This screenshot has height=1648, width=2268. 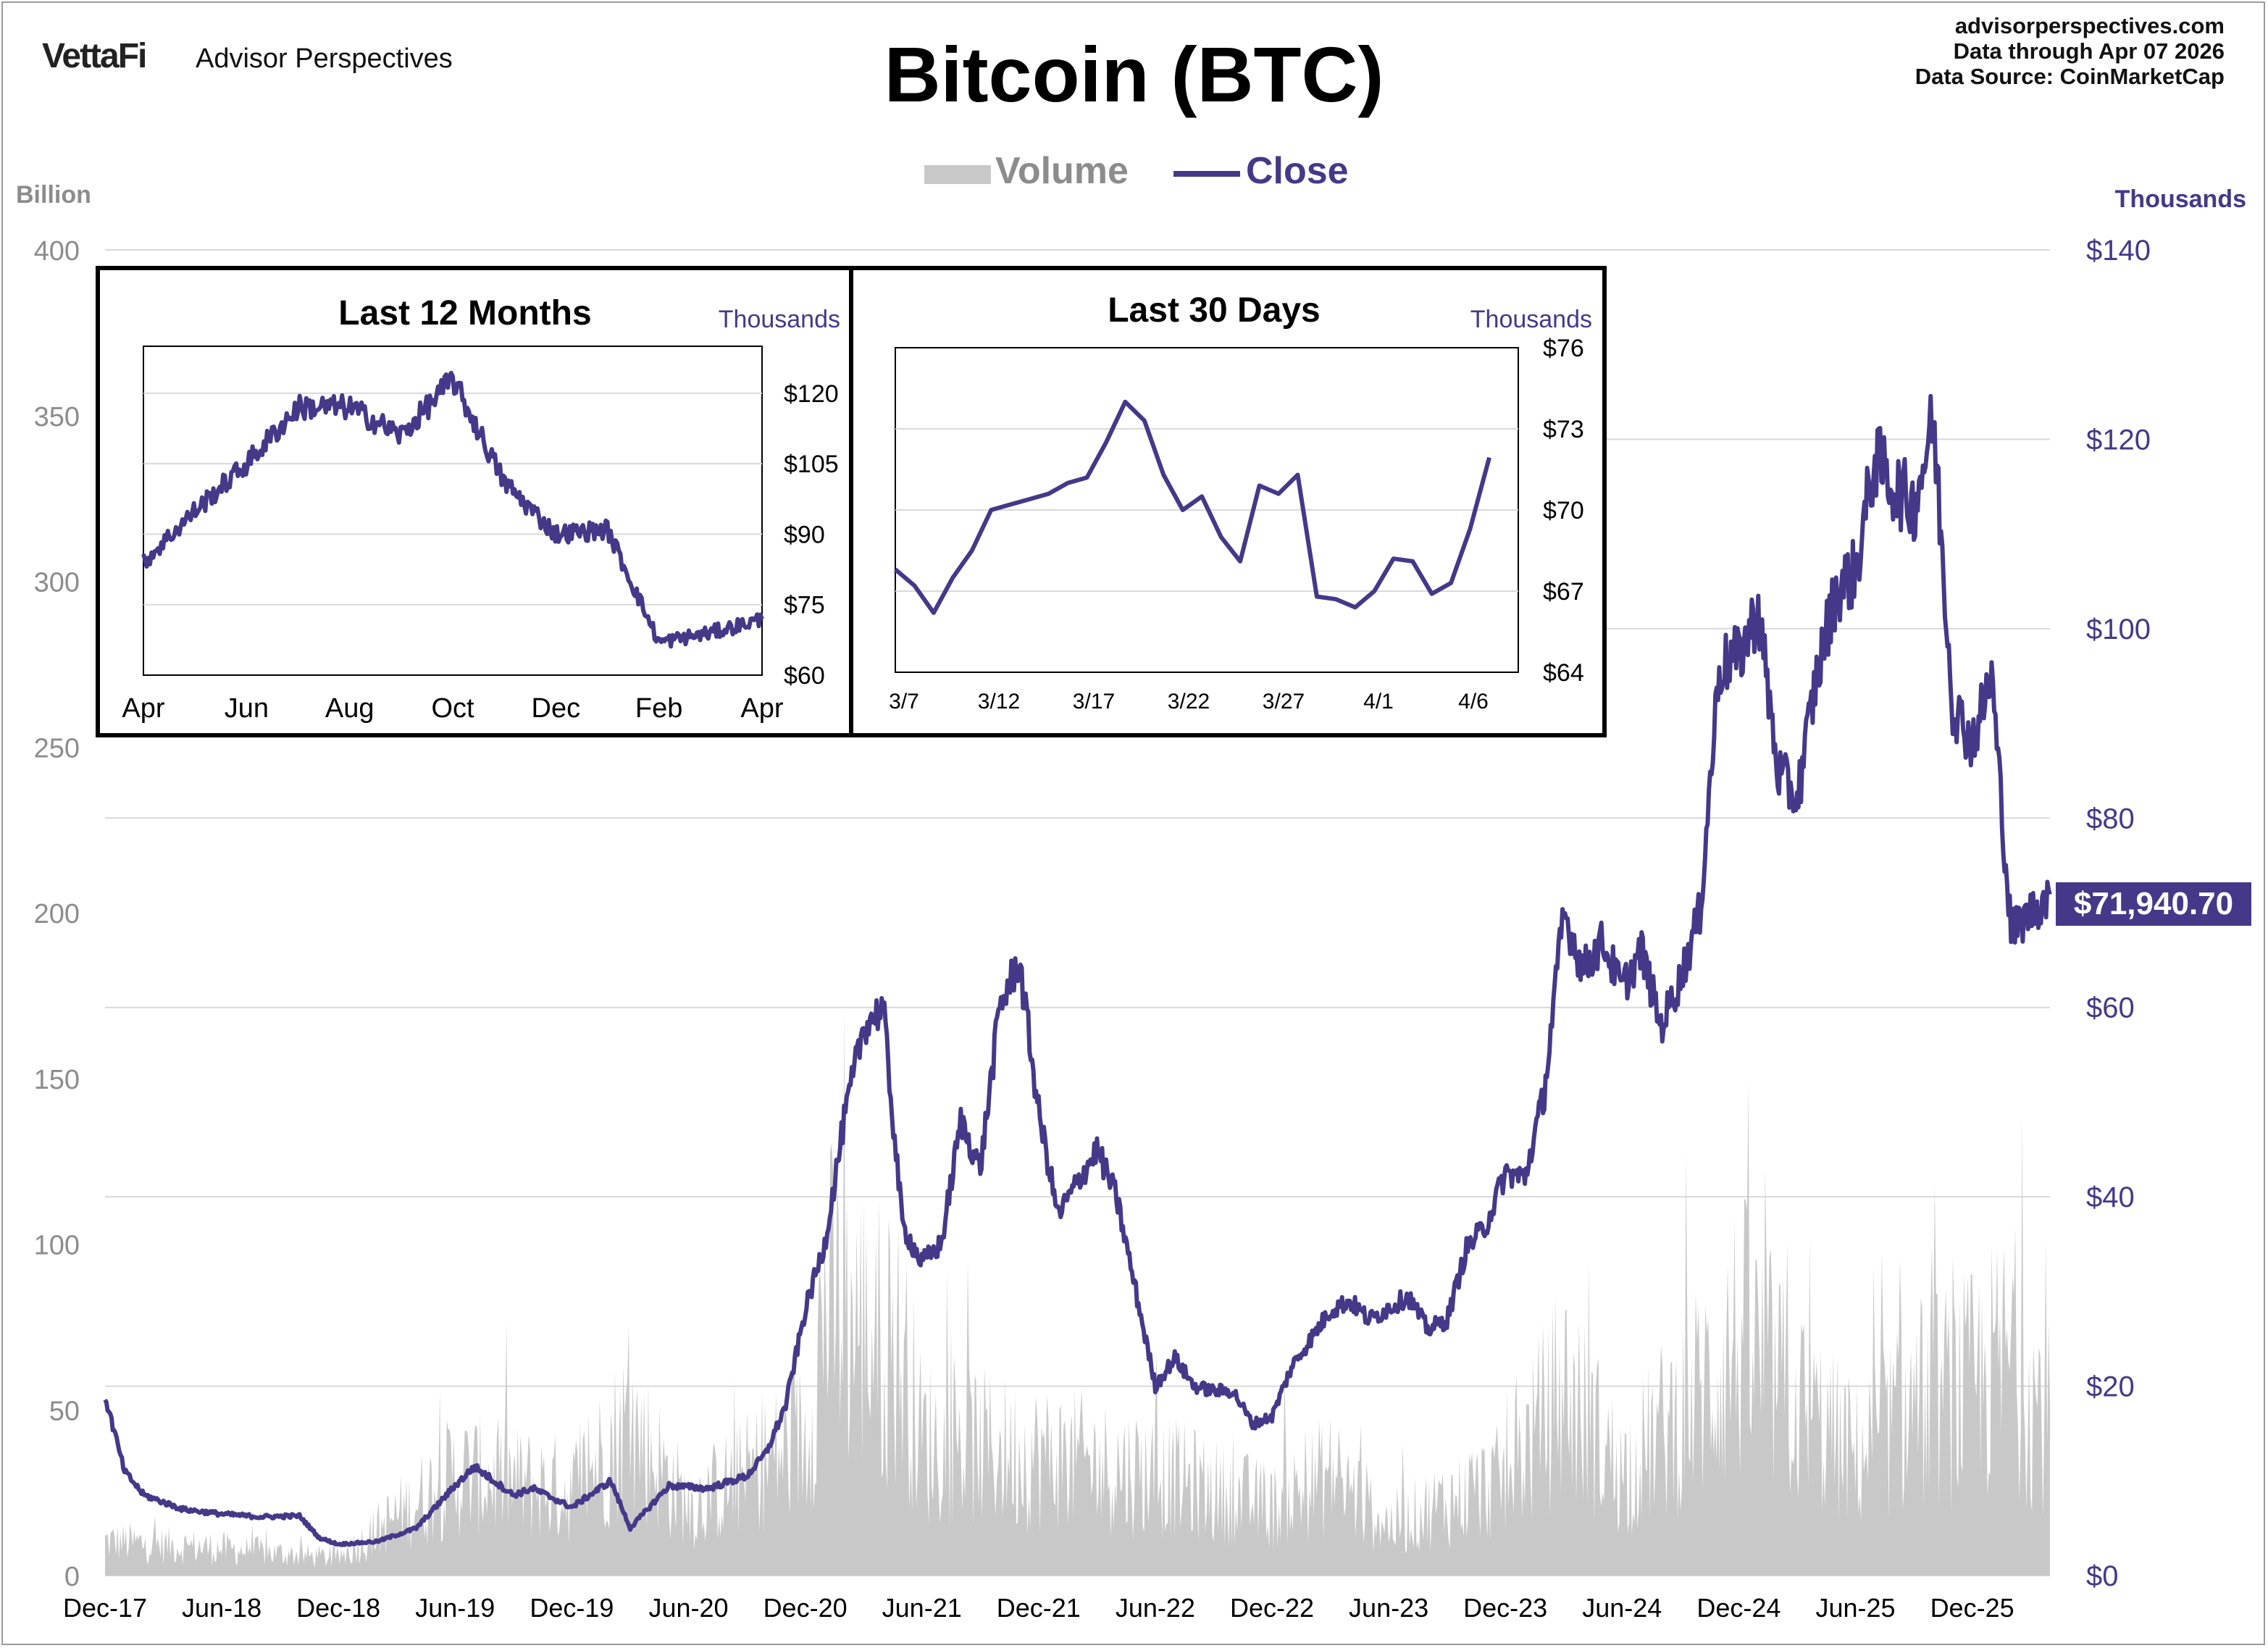 What do you see at coordinates (57, 1080) in the screenshot?
I see `left-axis-tick-label: 150` at bounding box center [57, 1080].